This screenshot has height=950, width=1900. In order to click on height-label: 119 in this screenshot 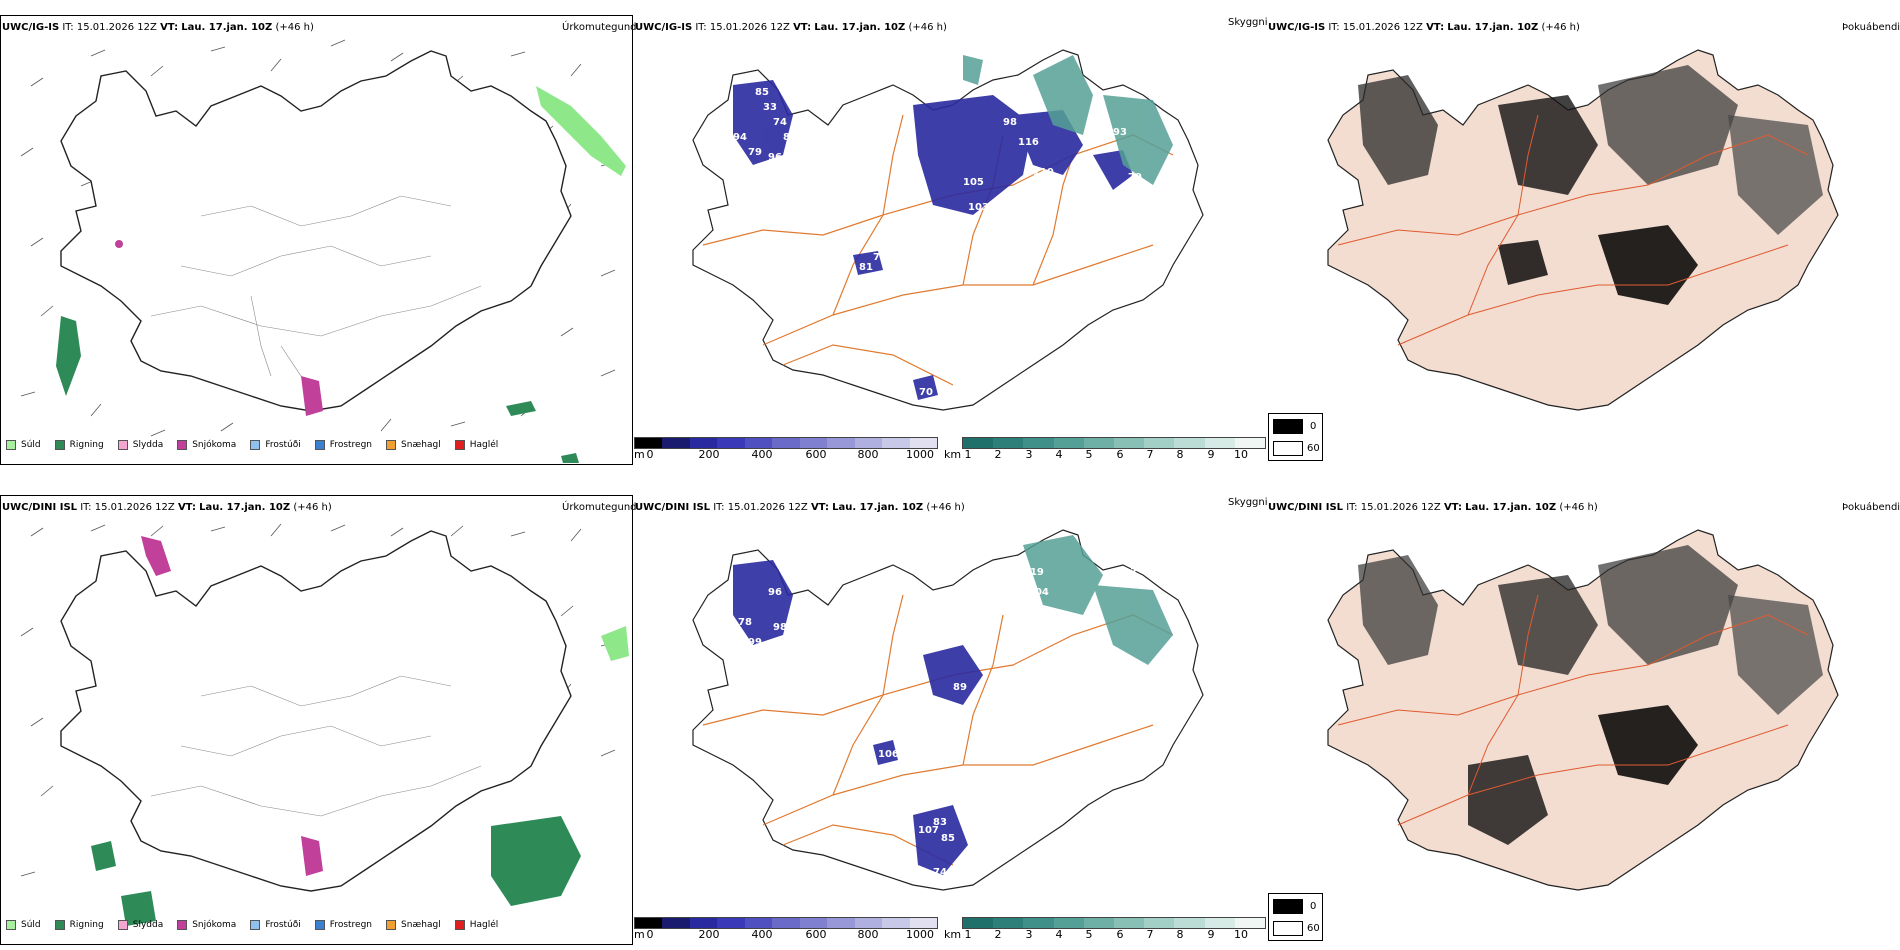, I will do `click(1033, 572)`.